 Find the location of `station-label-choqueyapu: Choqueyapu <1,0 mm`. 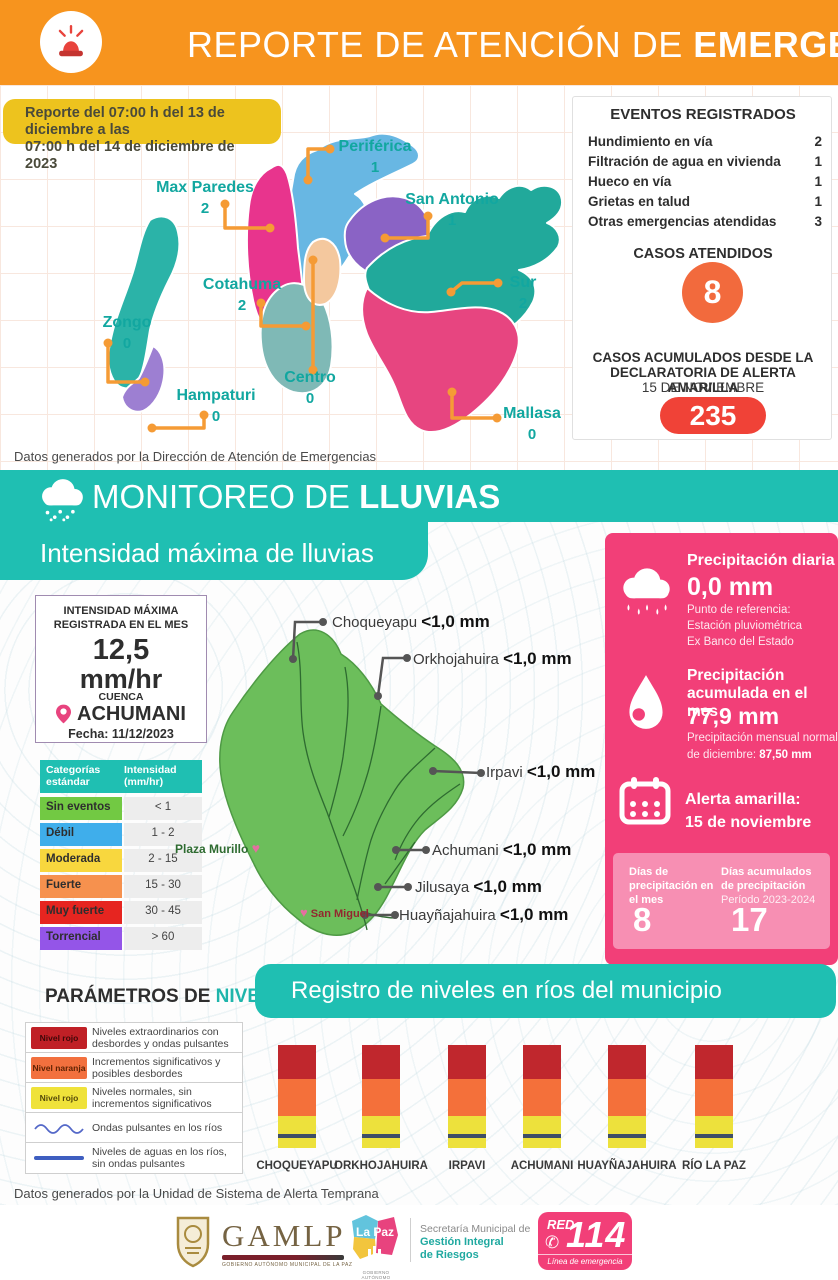

station-label-choqueyapu: Choqueyapu <1,0 mm is located at coordinates (411, 621).